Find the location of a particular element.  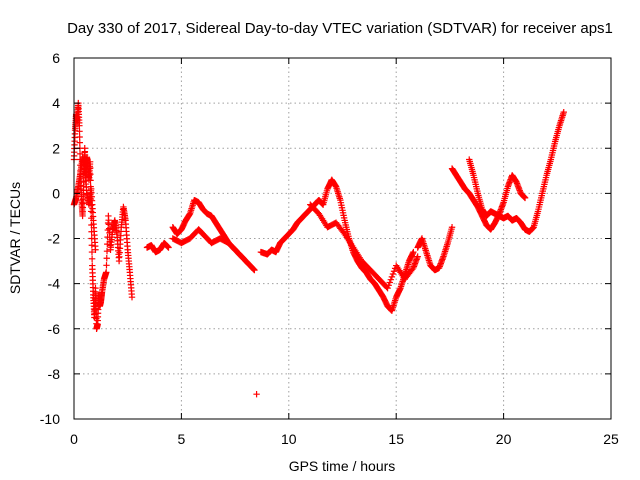

y-tick-label: -10 is located at coordinates (50, 419).